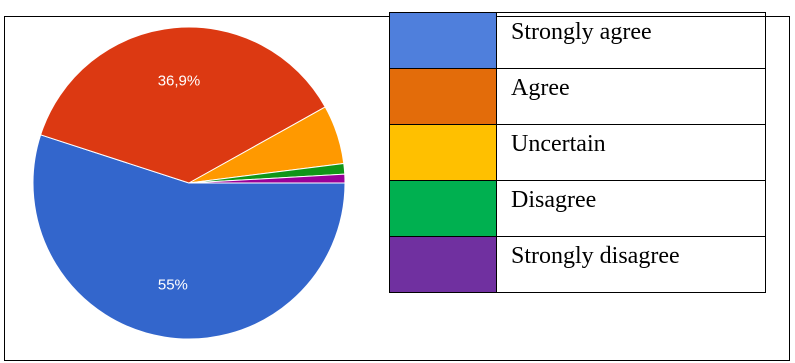  I want to click on legend-row-uncertain: Uncertain, so click(577, 152).